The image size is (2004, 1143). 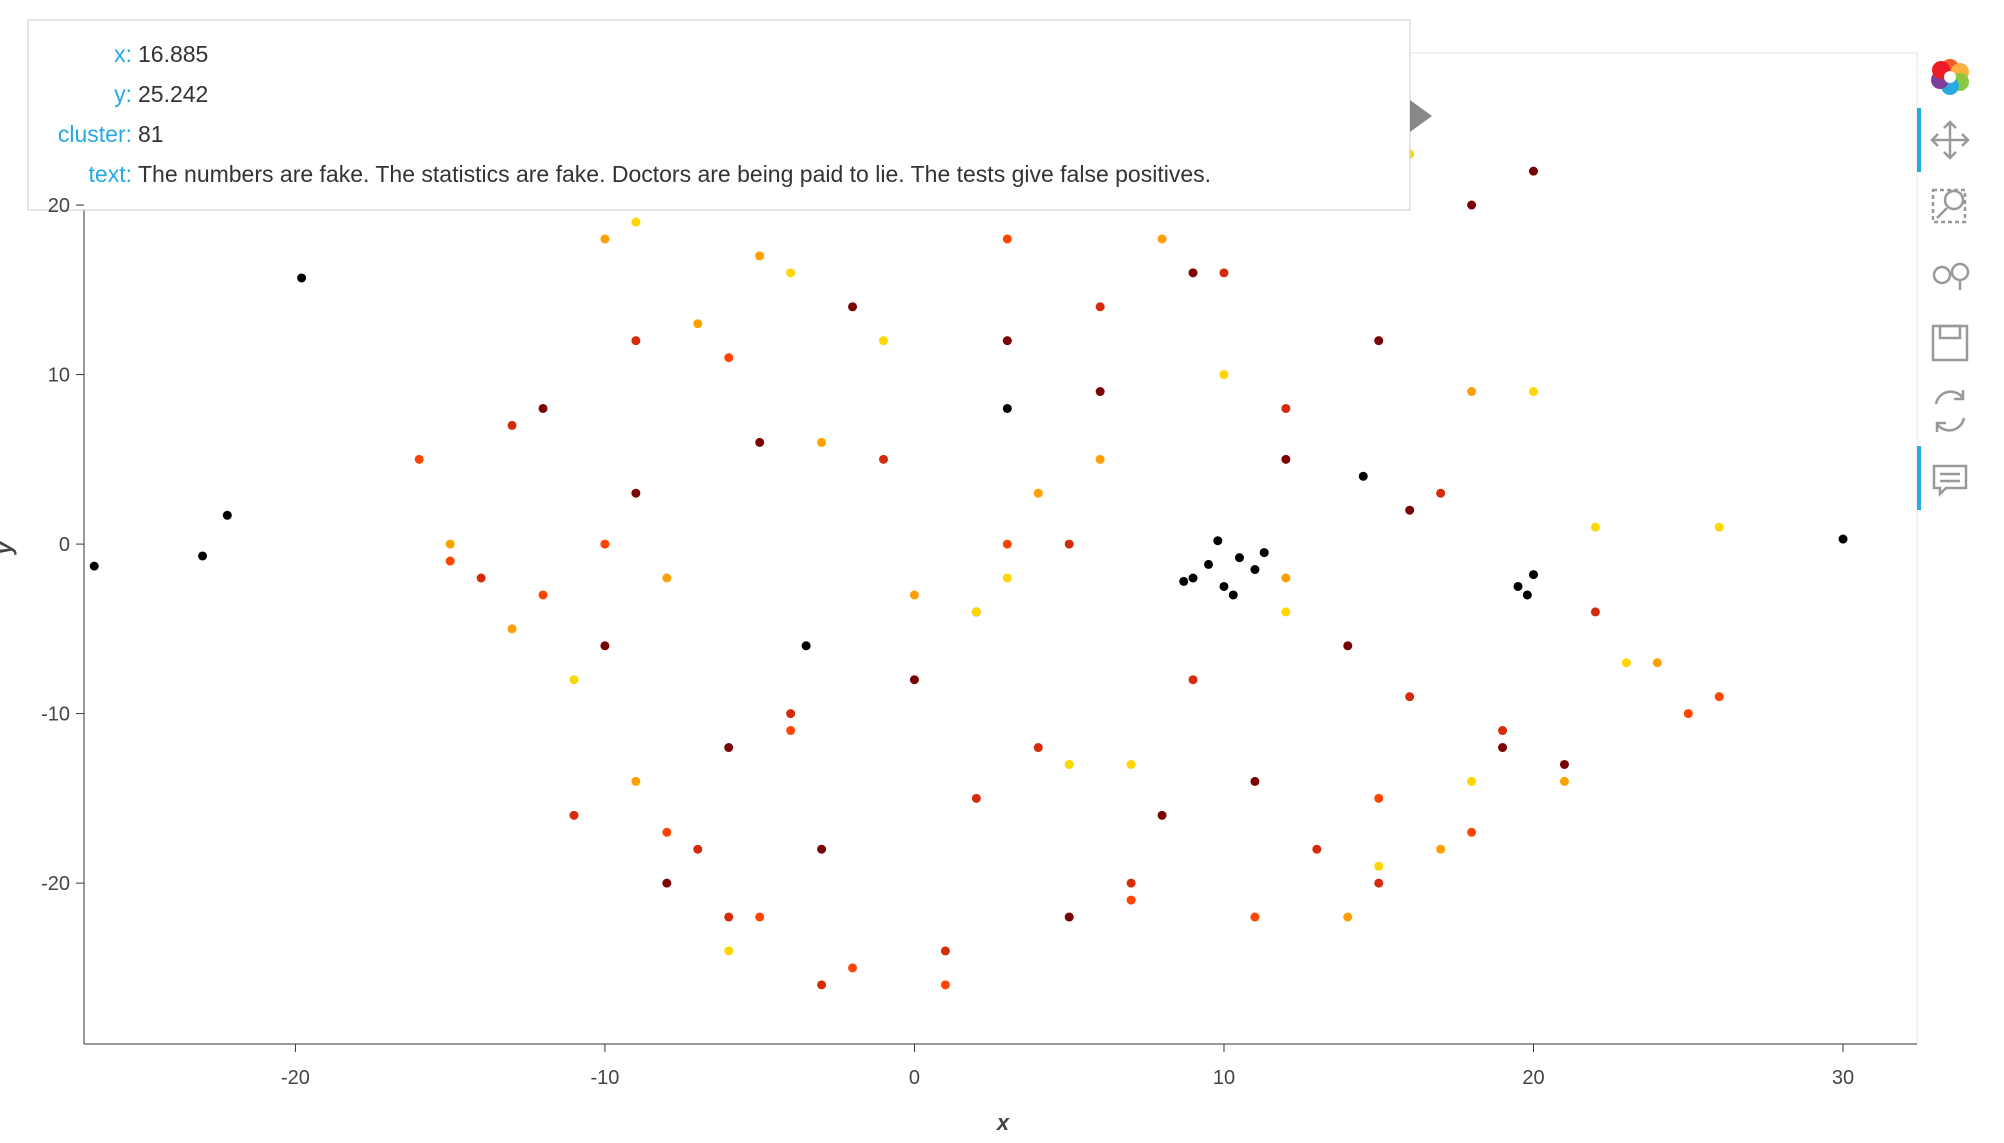 What do you see at coordinates (59, 206) in the screenshot?
I see `y-tick-label: 20` at bounding box center [59, 206].